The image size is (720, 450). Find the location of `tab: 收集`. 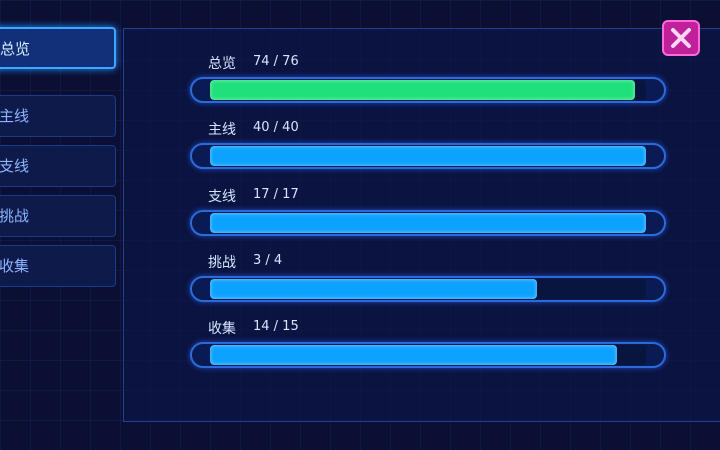

tab: 收集 is located at coordinates (58, 266).